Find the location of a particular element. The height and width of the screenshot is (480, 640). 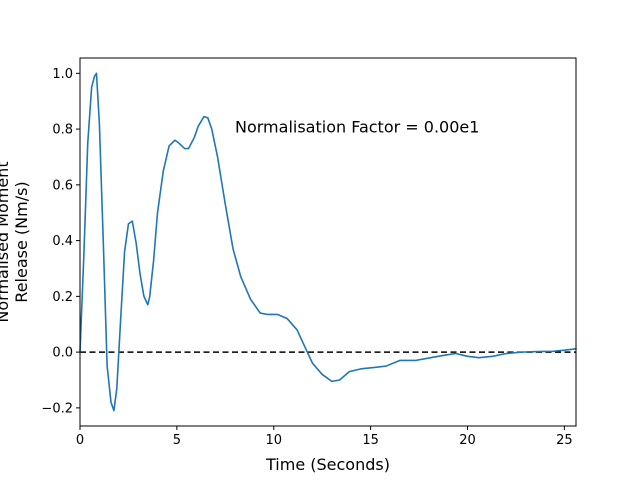

x-tick-label: 15 is located at coordinates (370, 440).